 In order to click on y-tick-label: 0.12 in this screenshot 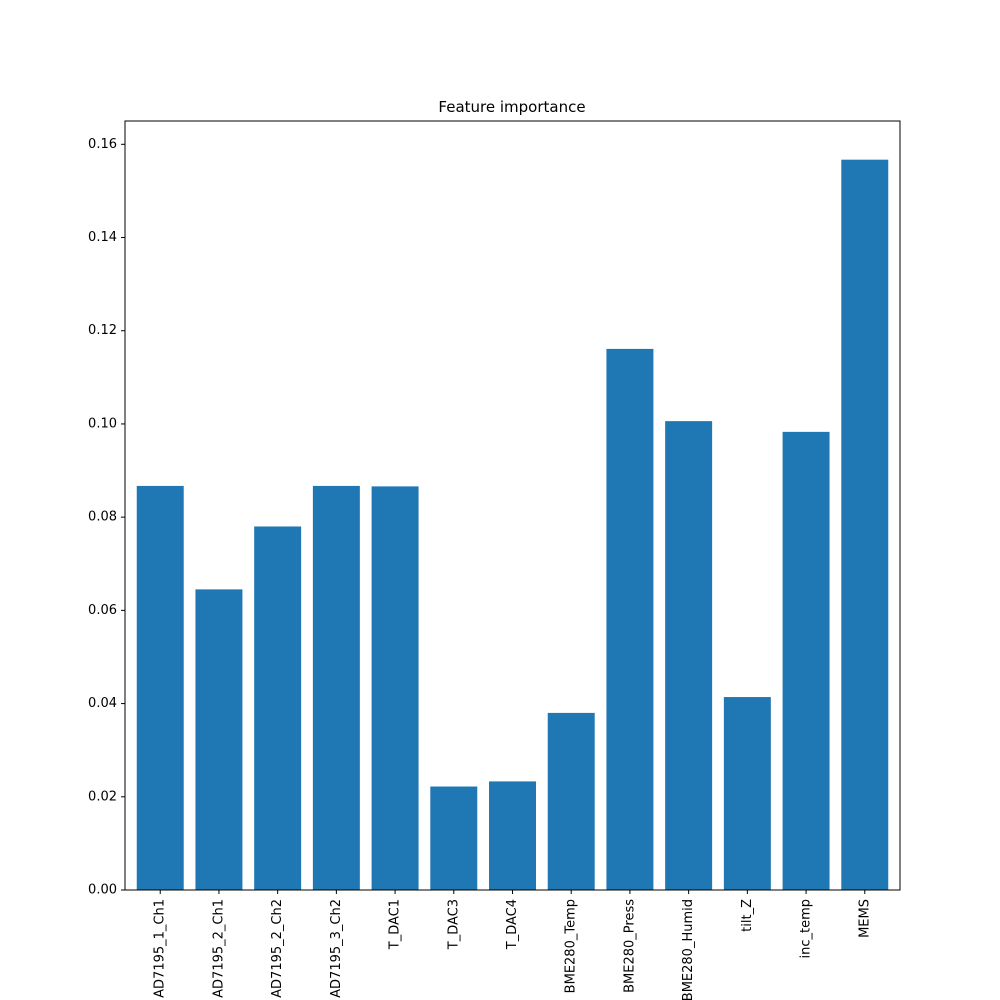, I will do `click(102, 330)`.